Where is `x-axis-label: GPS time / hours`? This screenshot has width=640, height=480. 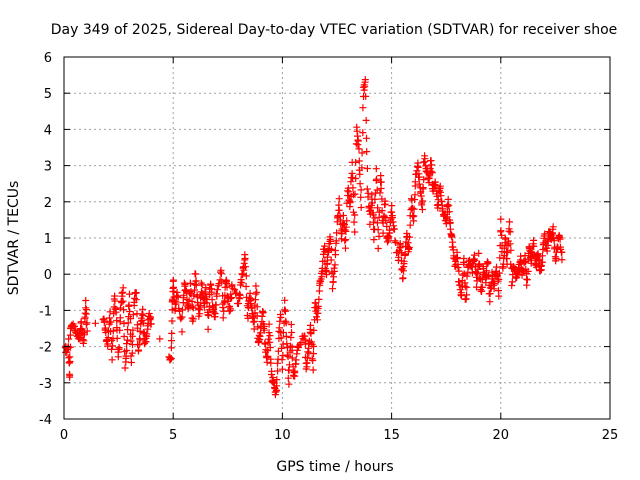
x-axis-label: GPS time / hours is located at coordinates (334, 467).